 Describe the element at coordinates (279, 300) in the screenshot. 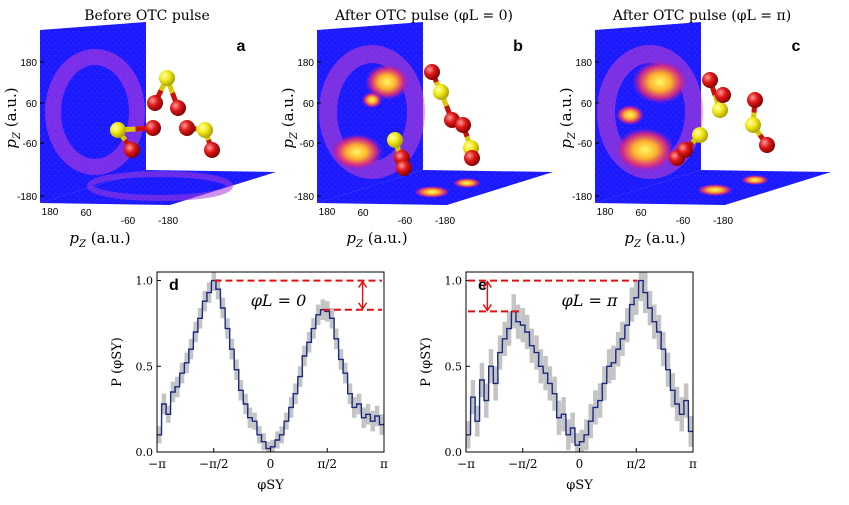

I see `annotation-phase: φL = 0` at that location.